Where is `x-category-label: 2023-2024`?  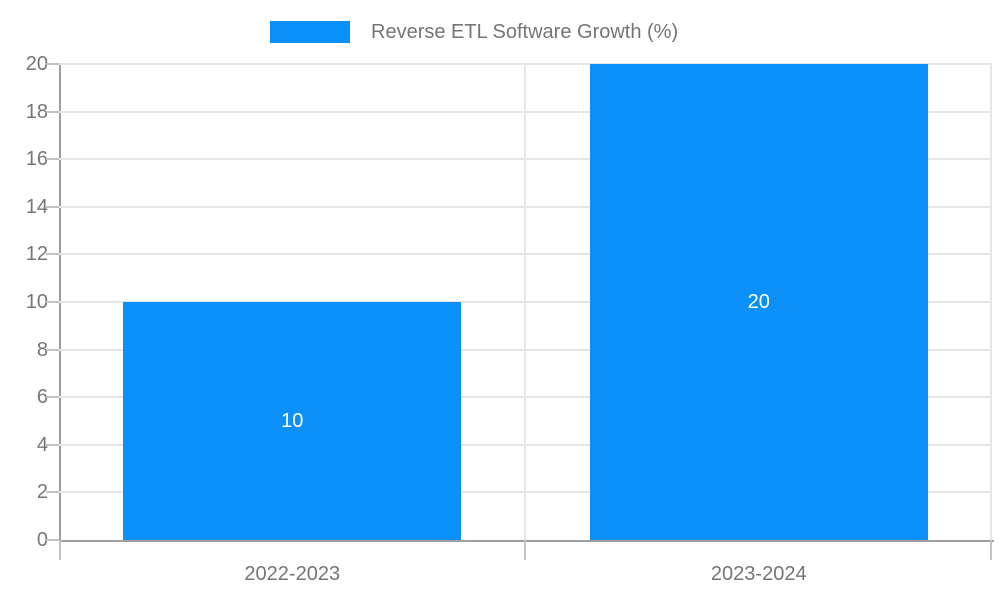 x-category-label: 2023-2024 is located at coordinates (758, 574).